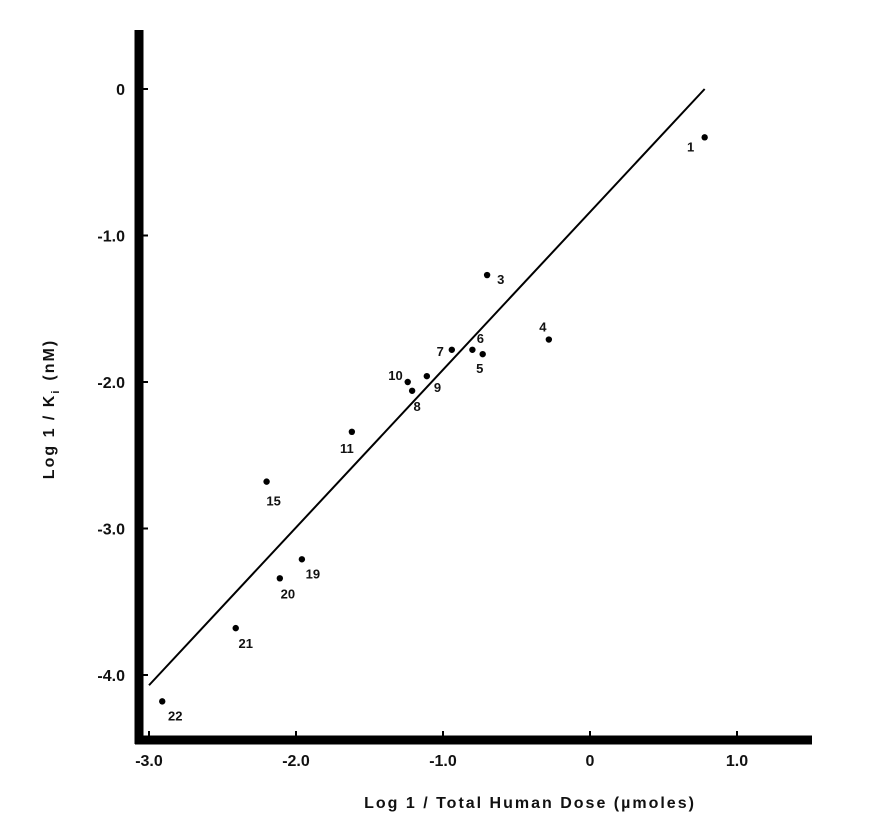 Image resolution: width=878 pixels, height=839 pixels. Describe the element at coordinates (49, 360) in the screenshot. I see `y-axis-title-unit: (nM)` at that location.